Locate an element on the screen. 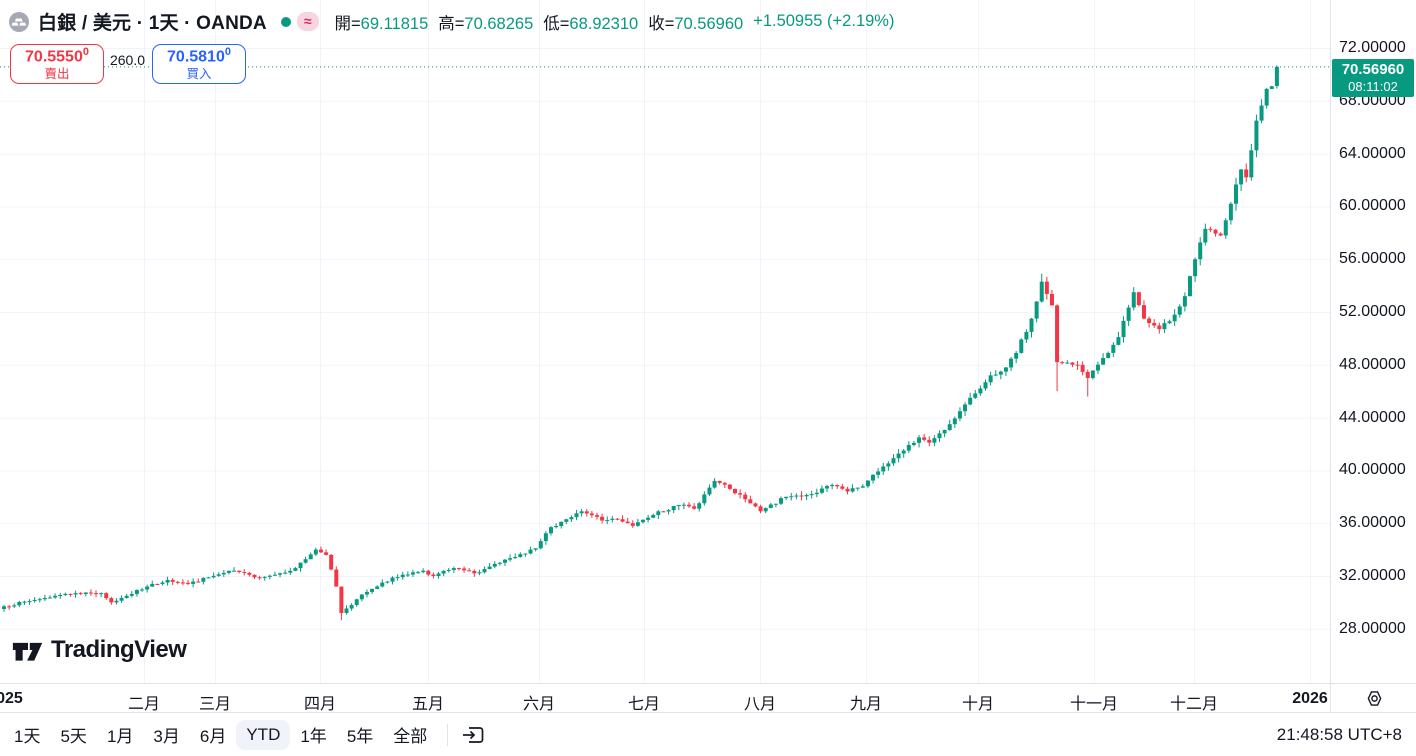 The image size is (1416, 756). axis-settings-corner is located at coordinates (1373, 698).